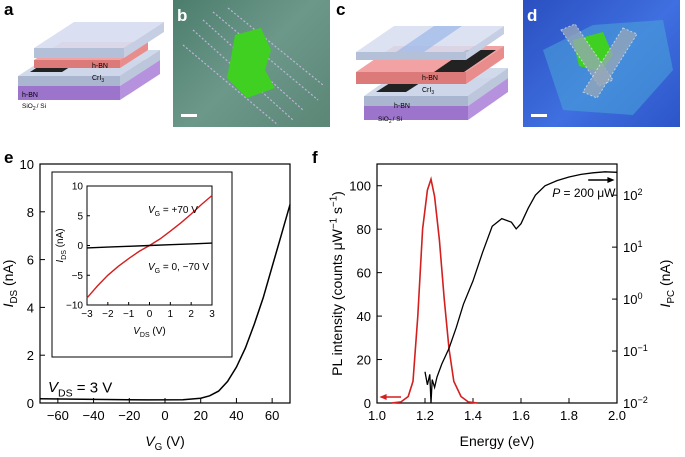  I want to click on x-tick-label: 1.8, so click(569, 415).